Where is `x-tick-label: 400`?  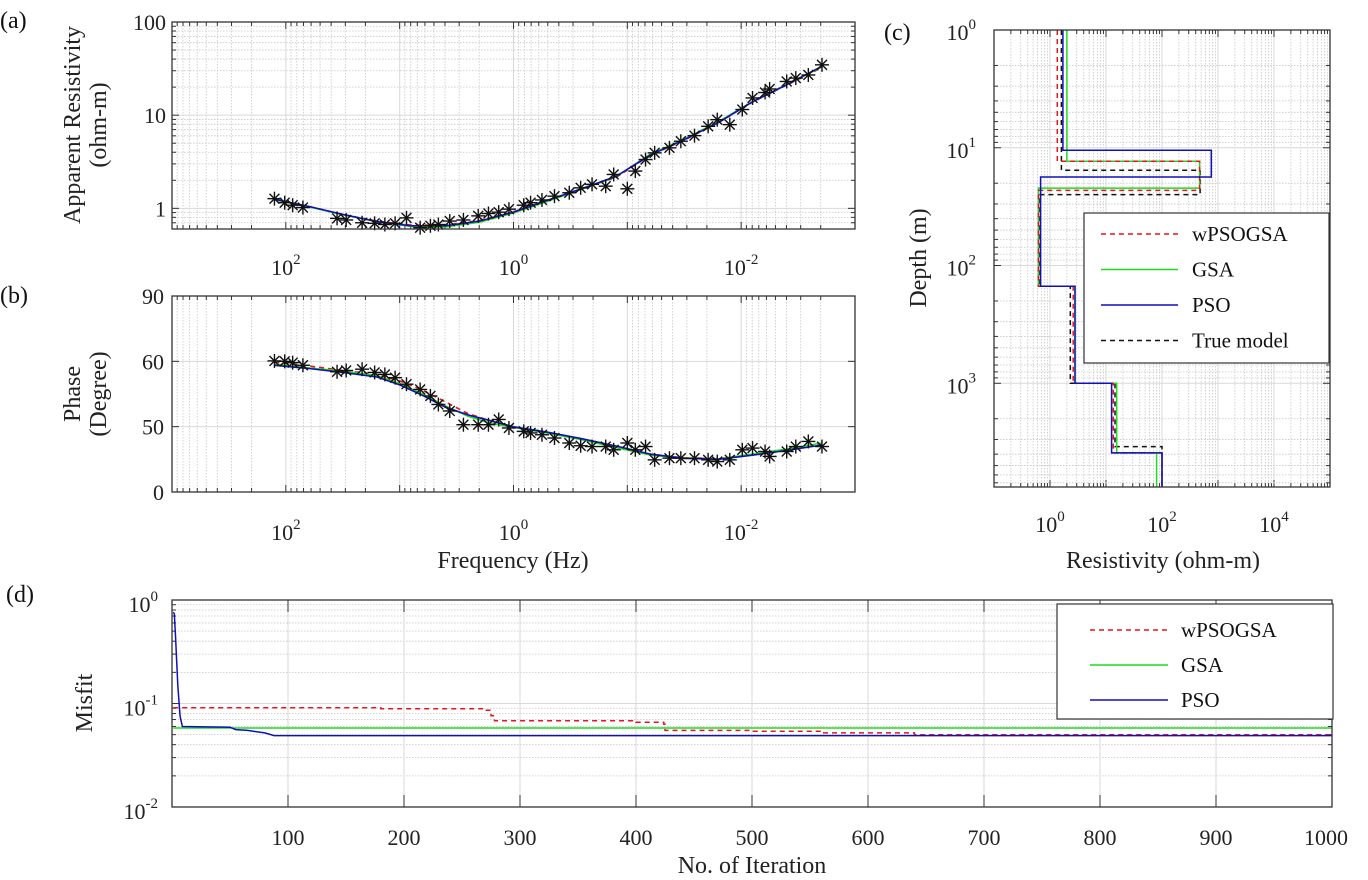
x-tick-label: 400 is located at coordinates (636, 837).